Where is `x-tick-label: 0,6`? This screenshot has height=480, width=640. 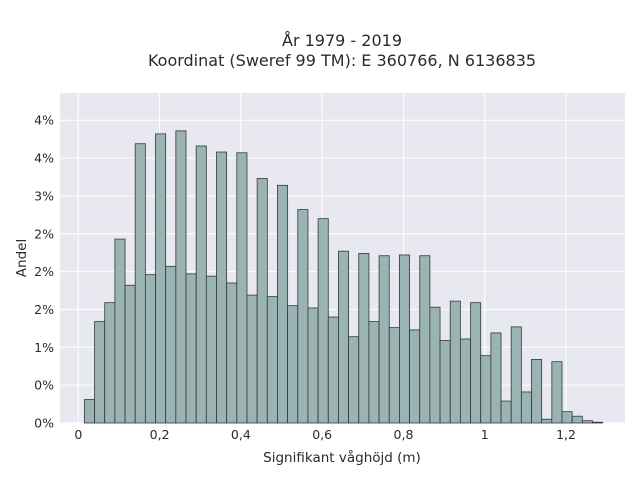 x-tick-label: 0,6 is located at coordinates (322, 434).